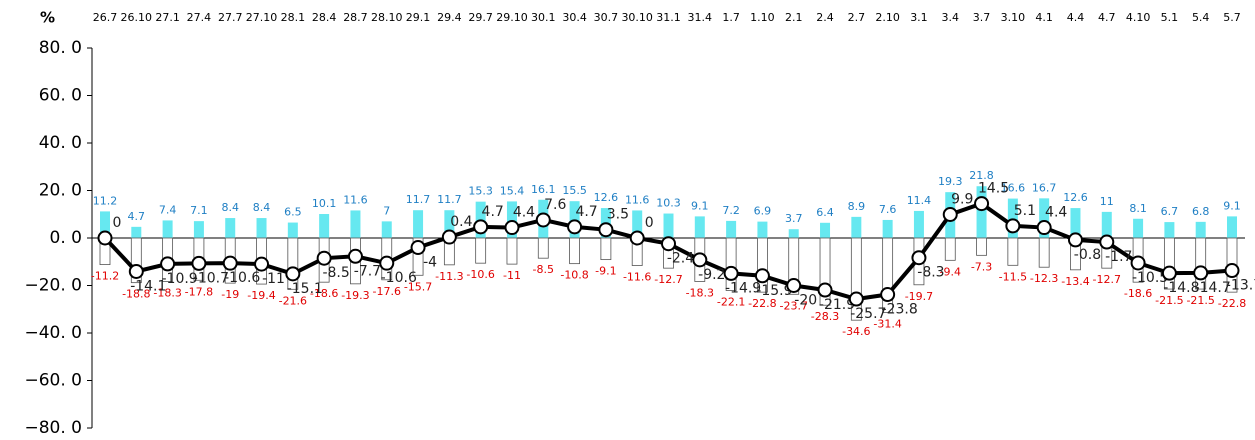 The width and height of the screenshot is (1255, 440). Describe the element at coordinates (355, 17) in the screenshot. I see `x-tick-label: 28.7` at that location.